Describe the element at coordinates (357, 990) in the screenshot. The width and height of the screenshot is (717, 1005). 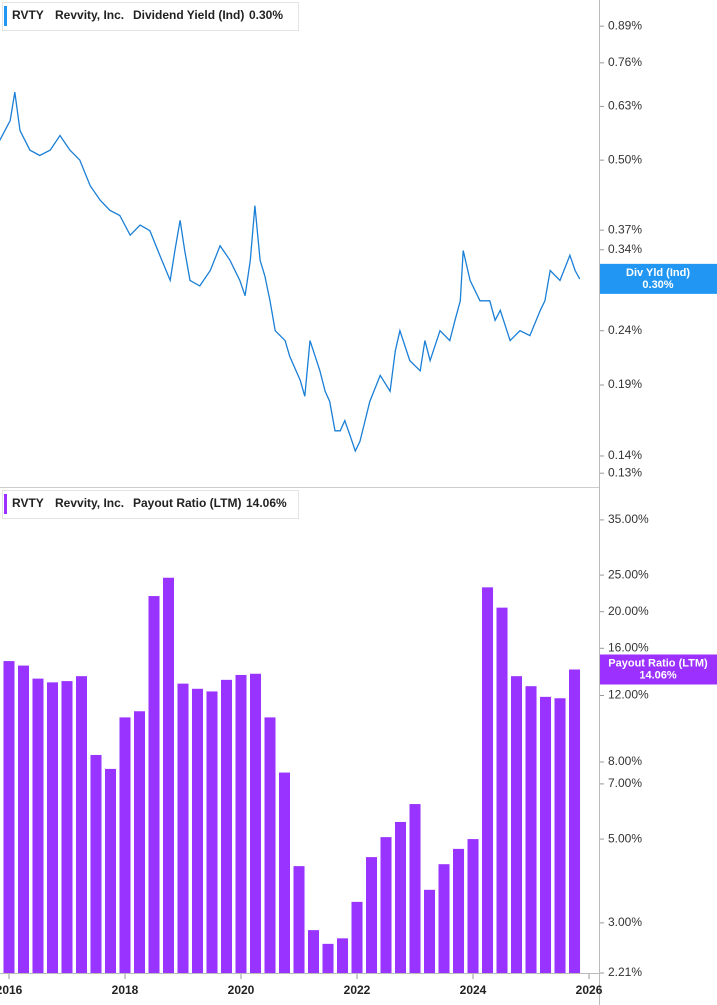
I see `x-tick-label: 2022` at that location.